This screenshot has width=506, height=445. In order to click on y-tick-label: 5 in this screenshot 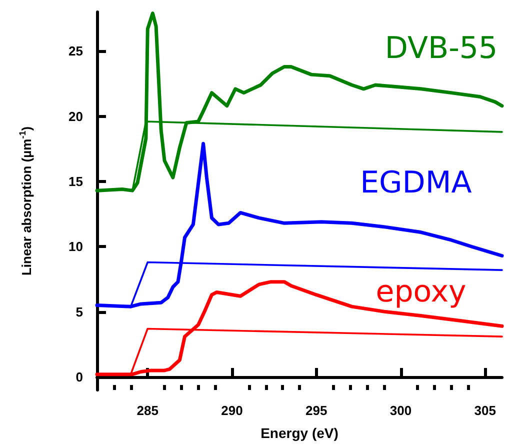, I will do `click(79, 312)`.